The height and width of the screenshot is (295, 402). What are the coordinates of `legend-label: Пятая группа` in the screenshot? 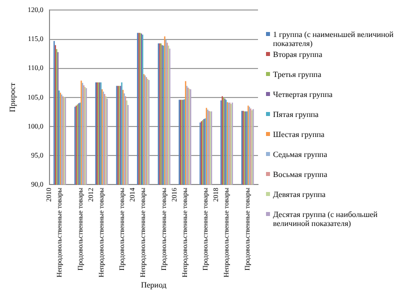 It's located at (296, 114).